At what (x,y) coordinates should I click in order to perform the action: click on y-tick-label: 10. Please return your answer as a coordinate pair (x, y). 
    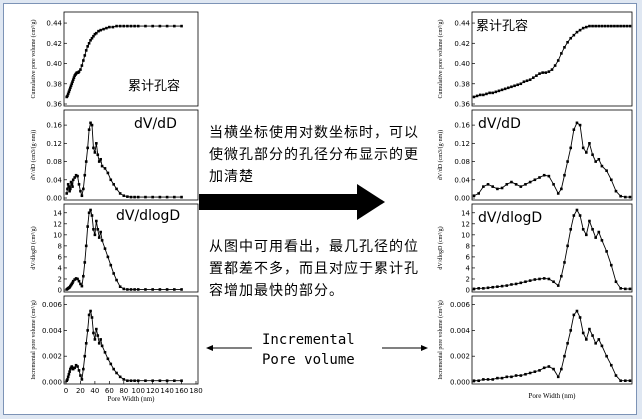
    Looking at the image, I should click on (57, 235).